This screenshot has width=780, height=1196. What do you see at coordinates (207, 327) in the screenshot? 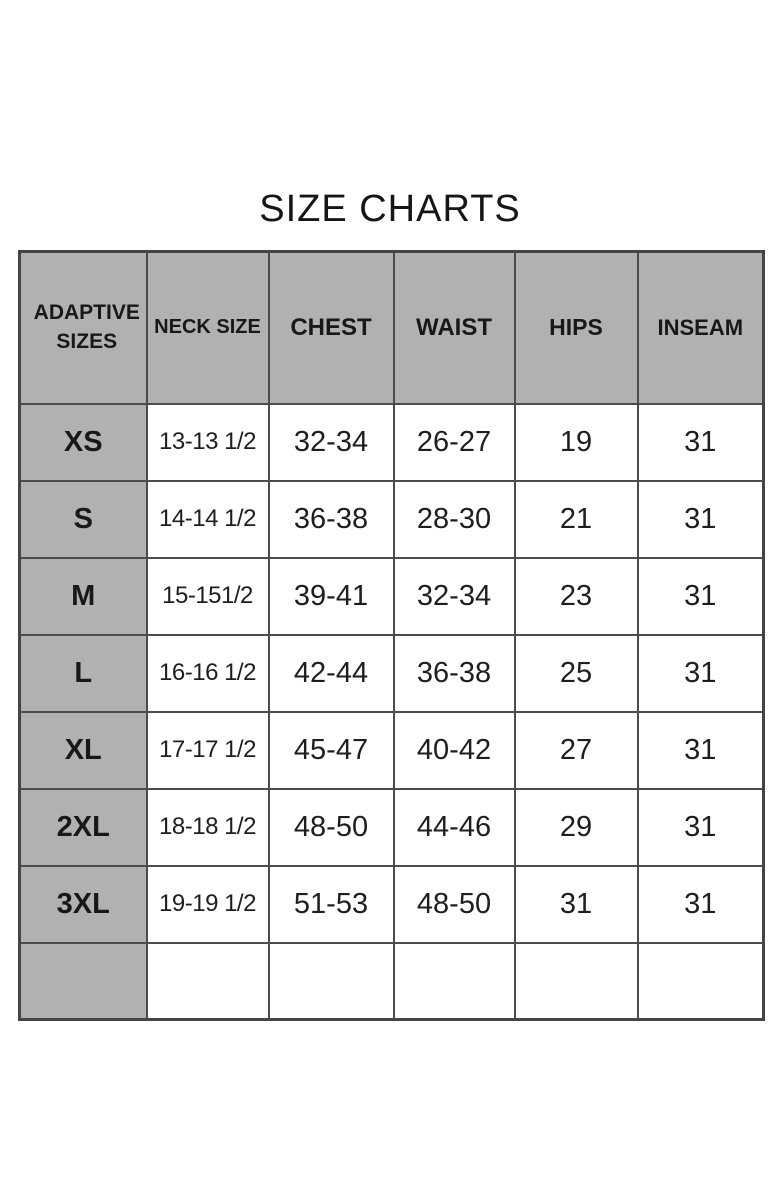
I see `column-header-neck-size: NECK SIZE` at bounding box center [207, 327].